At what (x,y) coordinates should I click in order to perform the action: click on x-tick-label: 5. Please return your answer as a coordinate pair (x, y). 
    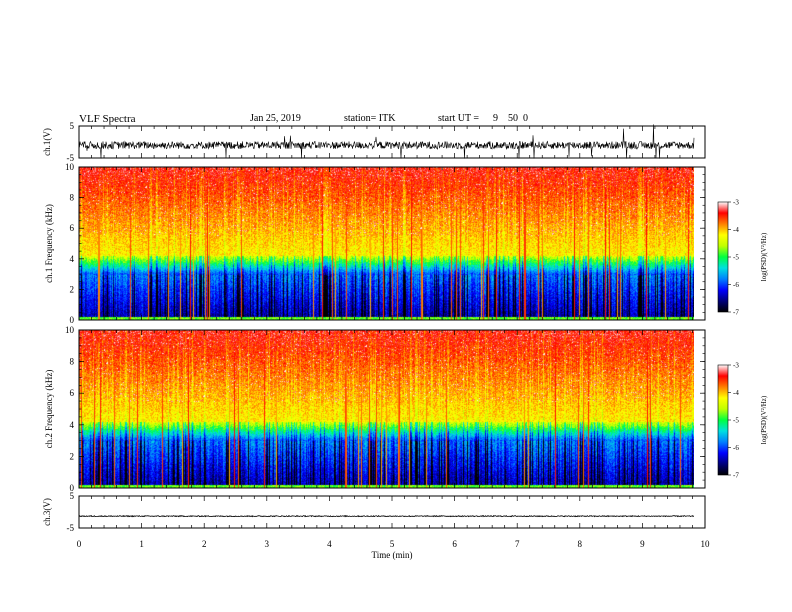
    Looking at the image, I should click on (392, 544).